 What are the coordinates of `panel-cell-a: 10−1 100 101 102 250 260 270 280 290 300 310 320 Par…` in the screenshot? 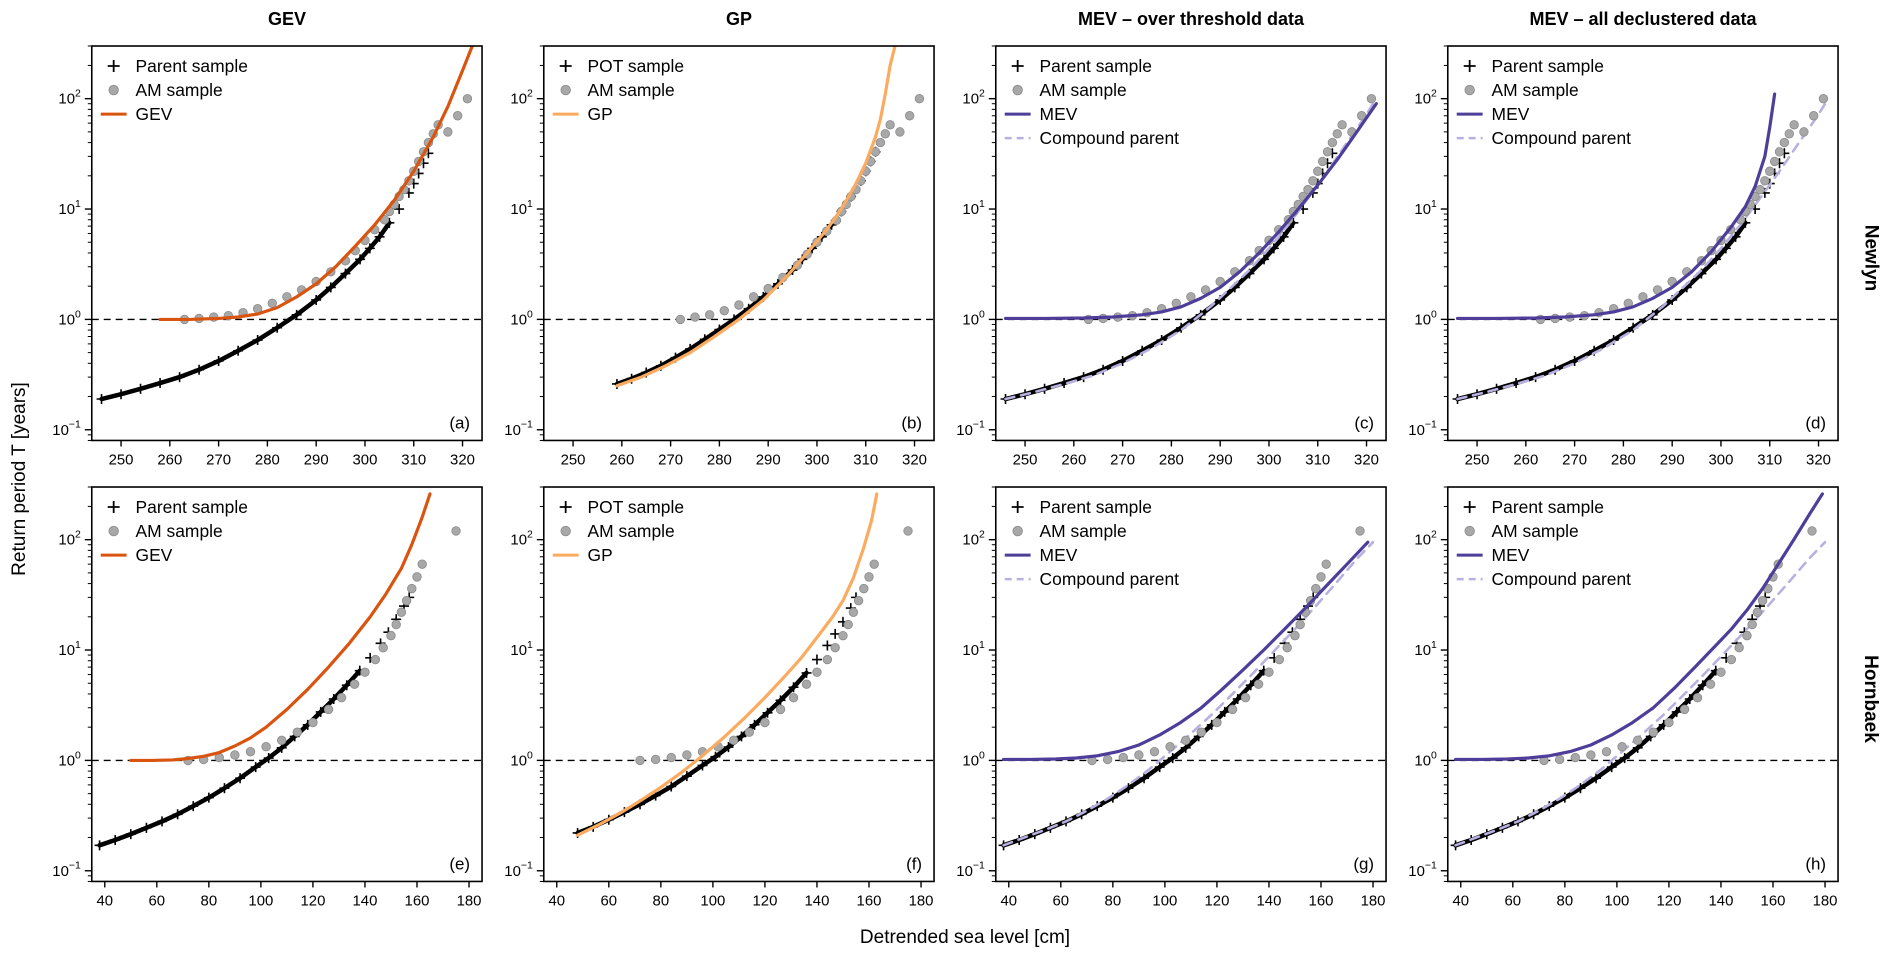 It's located at (266, 258).